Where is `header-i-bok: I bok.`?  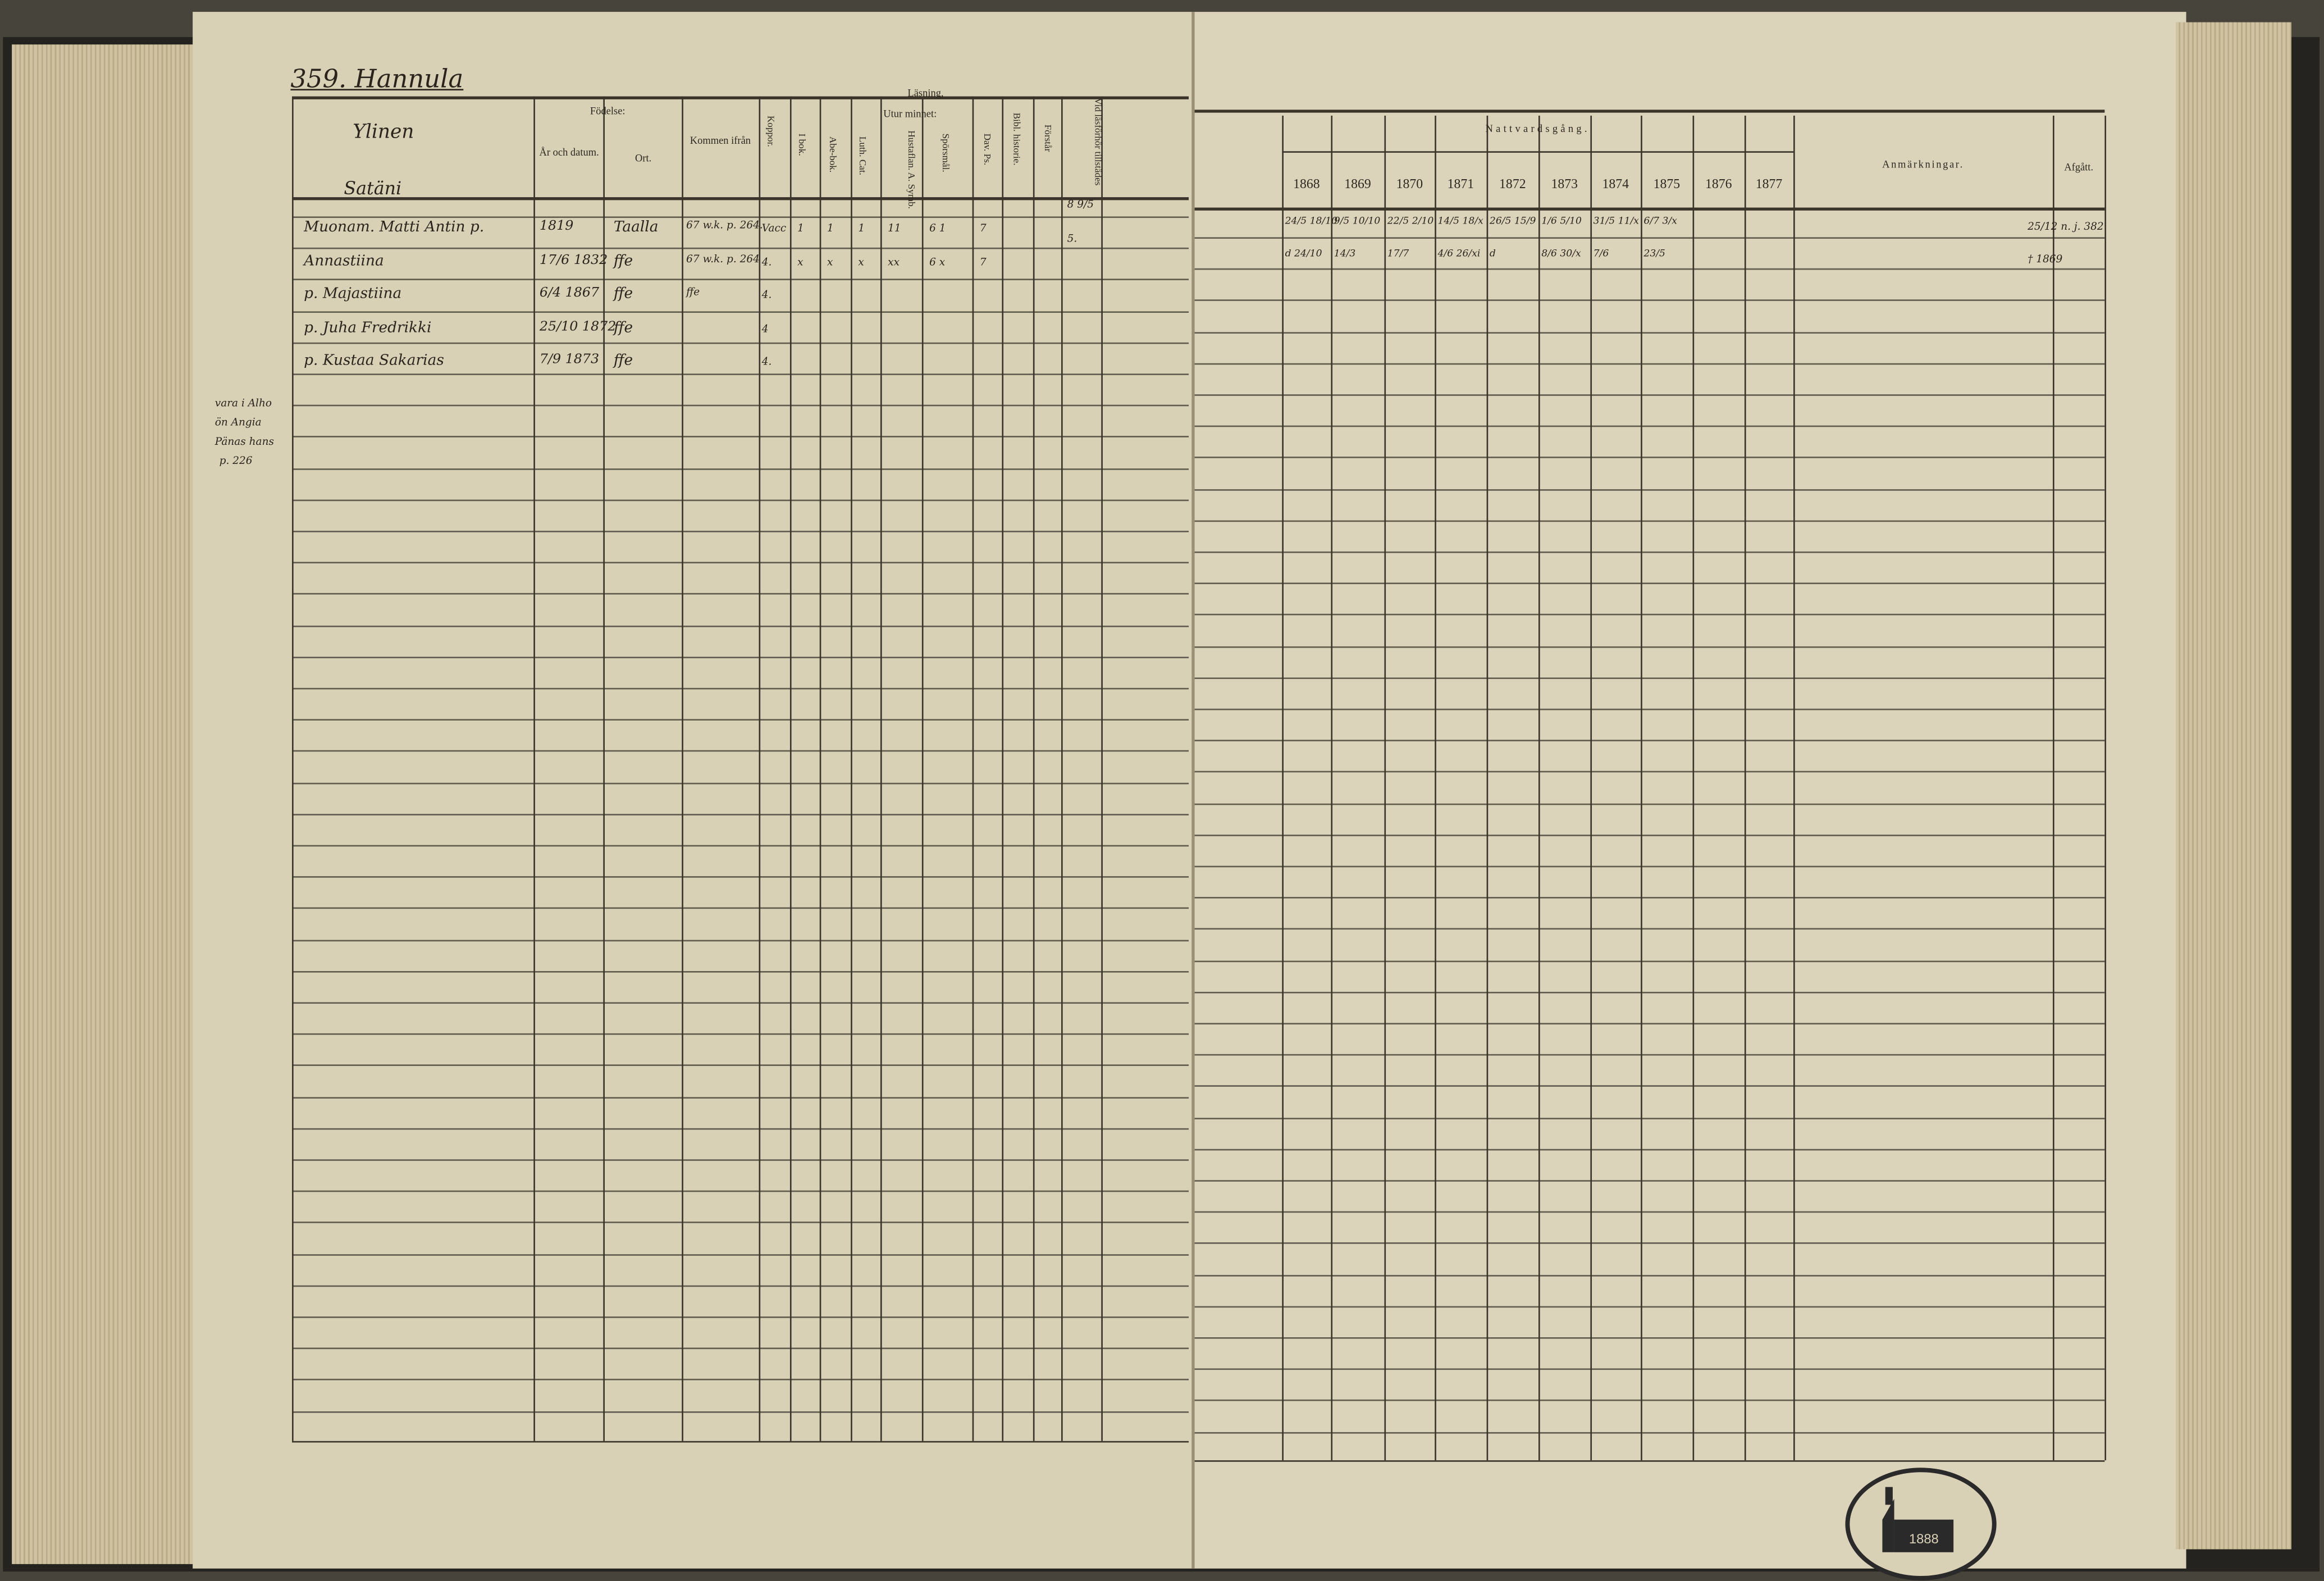
header-i-bok: I bok. is located at coordinates (801, 145).